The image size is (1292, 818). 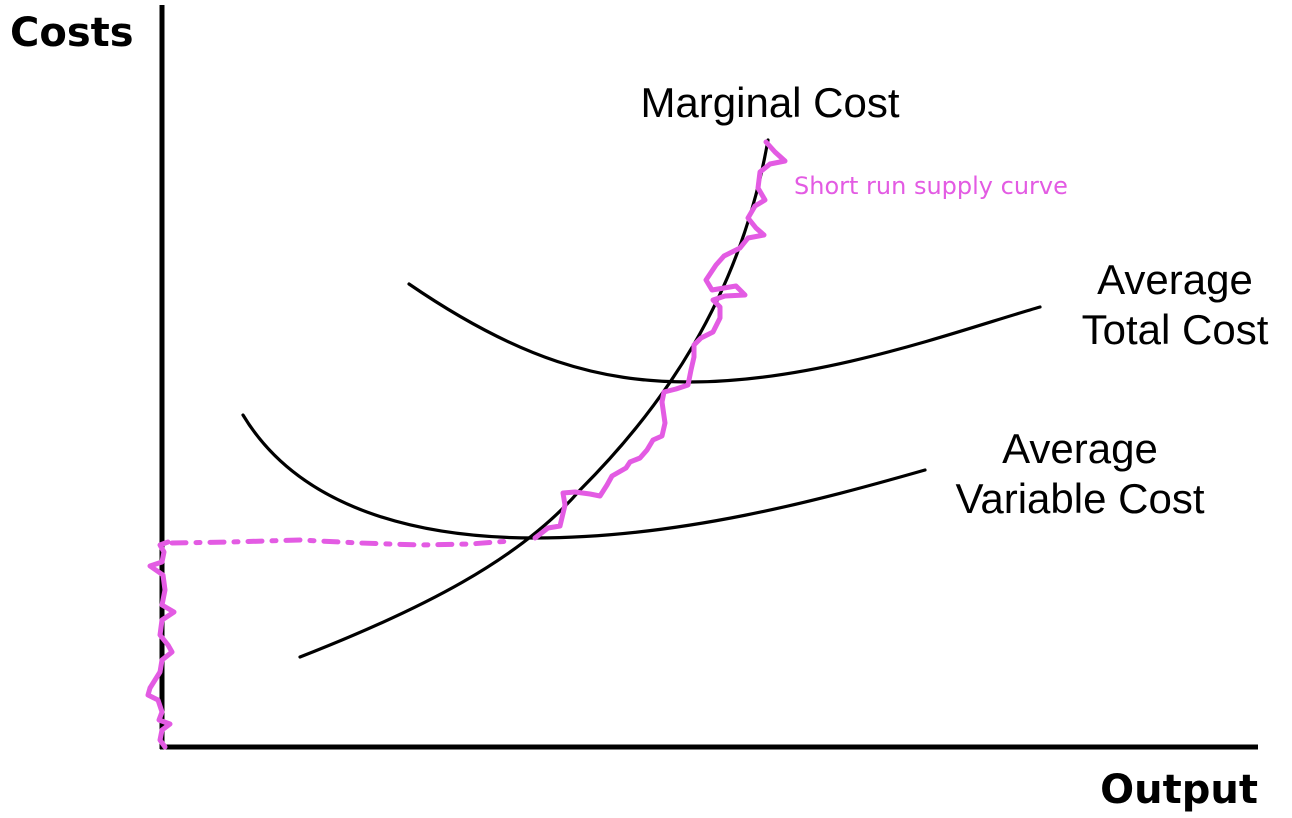 I want to click on shutdown-price-line, so click(x=341, y=542).